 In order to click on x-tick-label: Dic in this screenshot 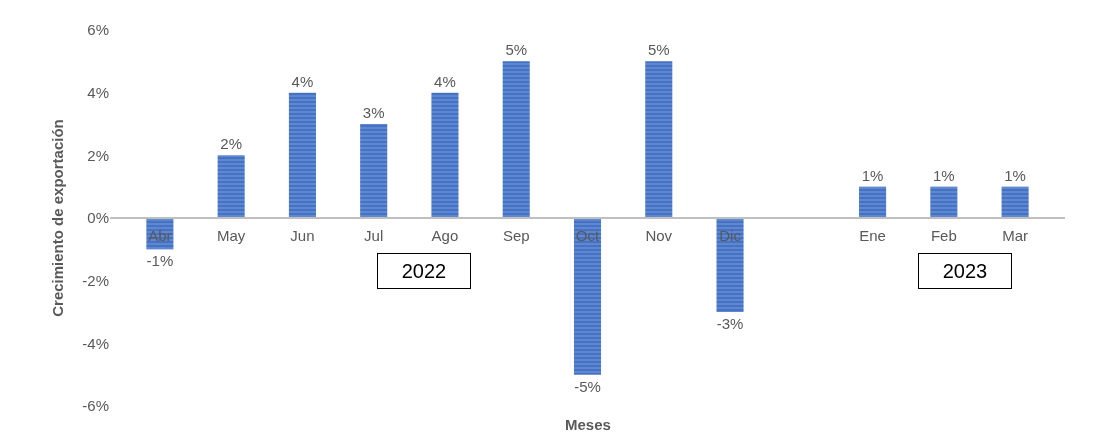, I will do `click(730, 235)`.